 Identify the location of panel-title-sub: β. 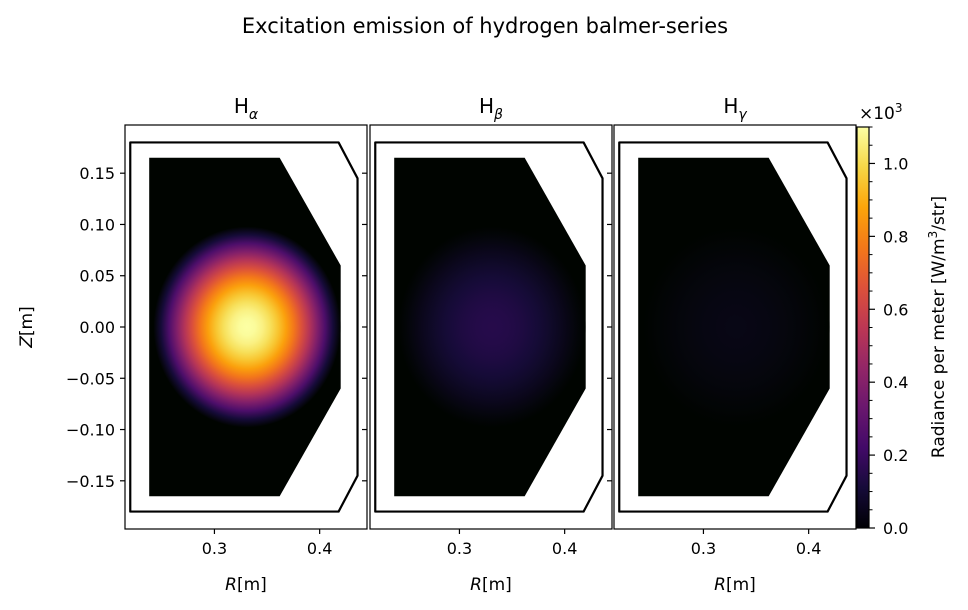
(498, 115).